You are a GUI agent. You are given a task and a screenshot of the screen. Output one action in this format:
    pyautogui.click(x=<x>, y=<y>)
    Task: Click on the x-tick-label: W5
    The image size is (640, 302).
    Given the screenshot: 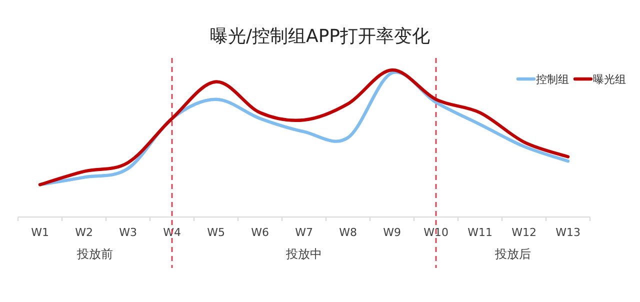 What is the action you would take?
    pyautogui.click(x=216, y=232)
    